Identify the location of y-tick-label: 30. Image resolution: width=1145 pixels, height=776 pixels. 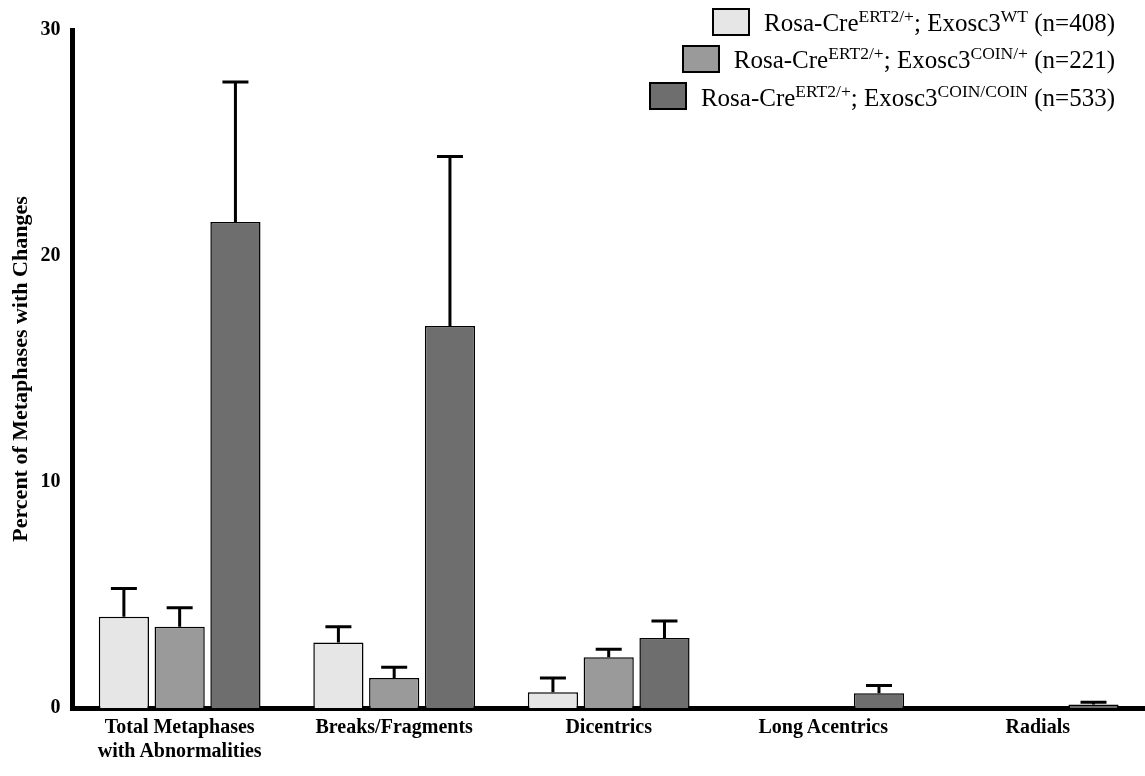
(50, 28).